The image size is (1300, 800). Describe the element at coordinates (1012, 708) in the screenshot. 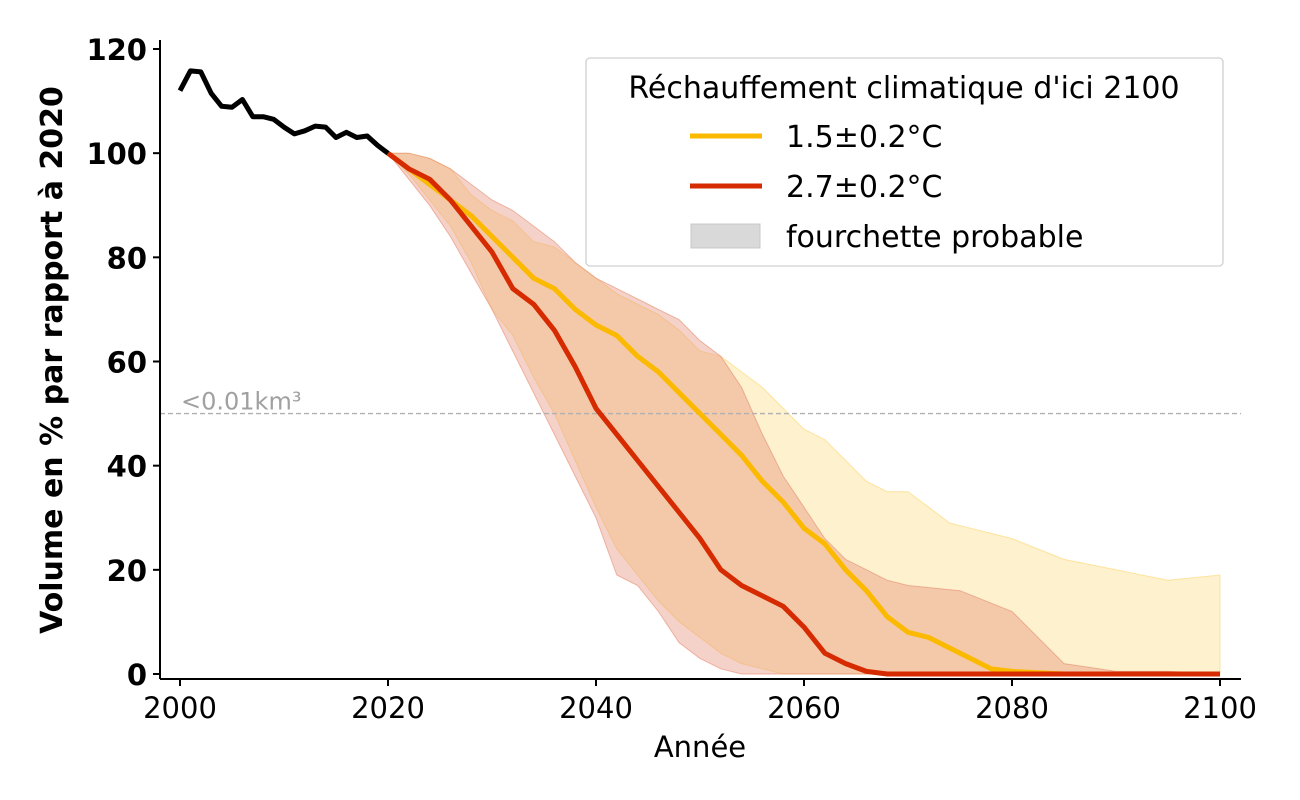

I see `x-tick-label: 2080` at that location.